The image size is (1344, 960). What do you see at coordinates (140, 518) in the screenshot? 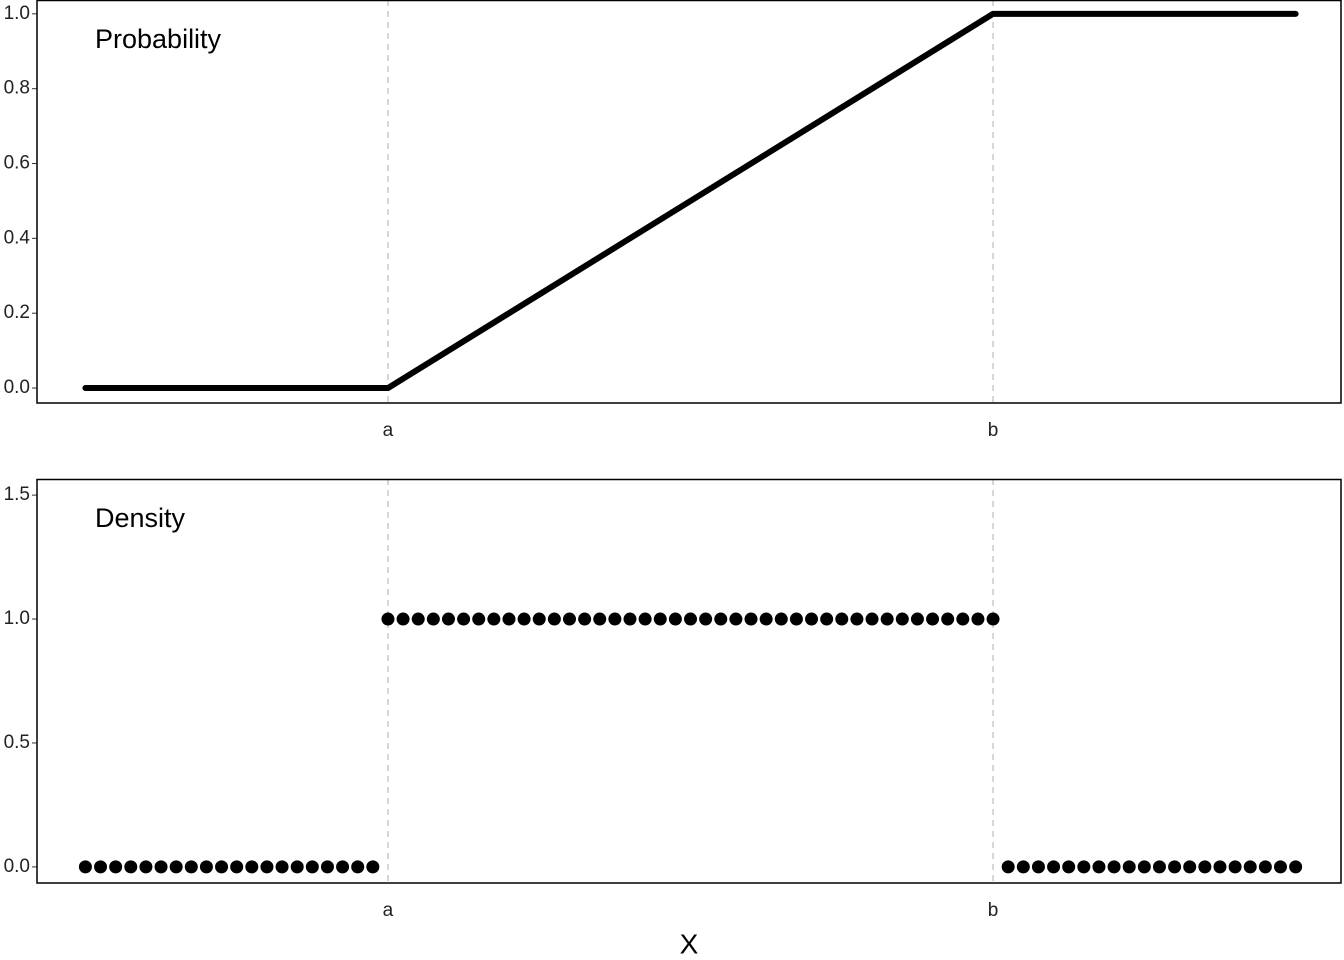
I see `annotation: Density` at bounding box center [140, 518].